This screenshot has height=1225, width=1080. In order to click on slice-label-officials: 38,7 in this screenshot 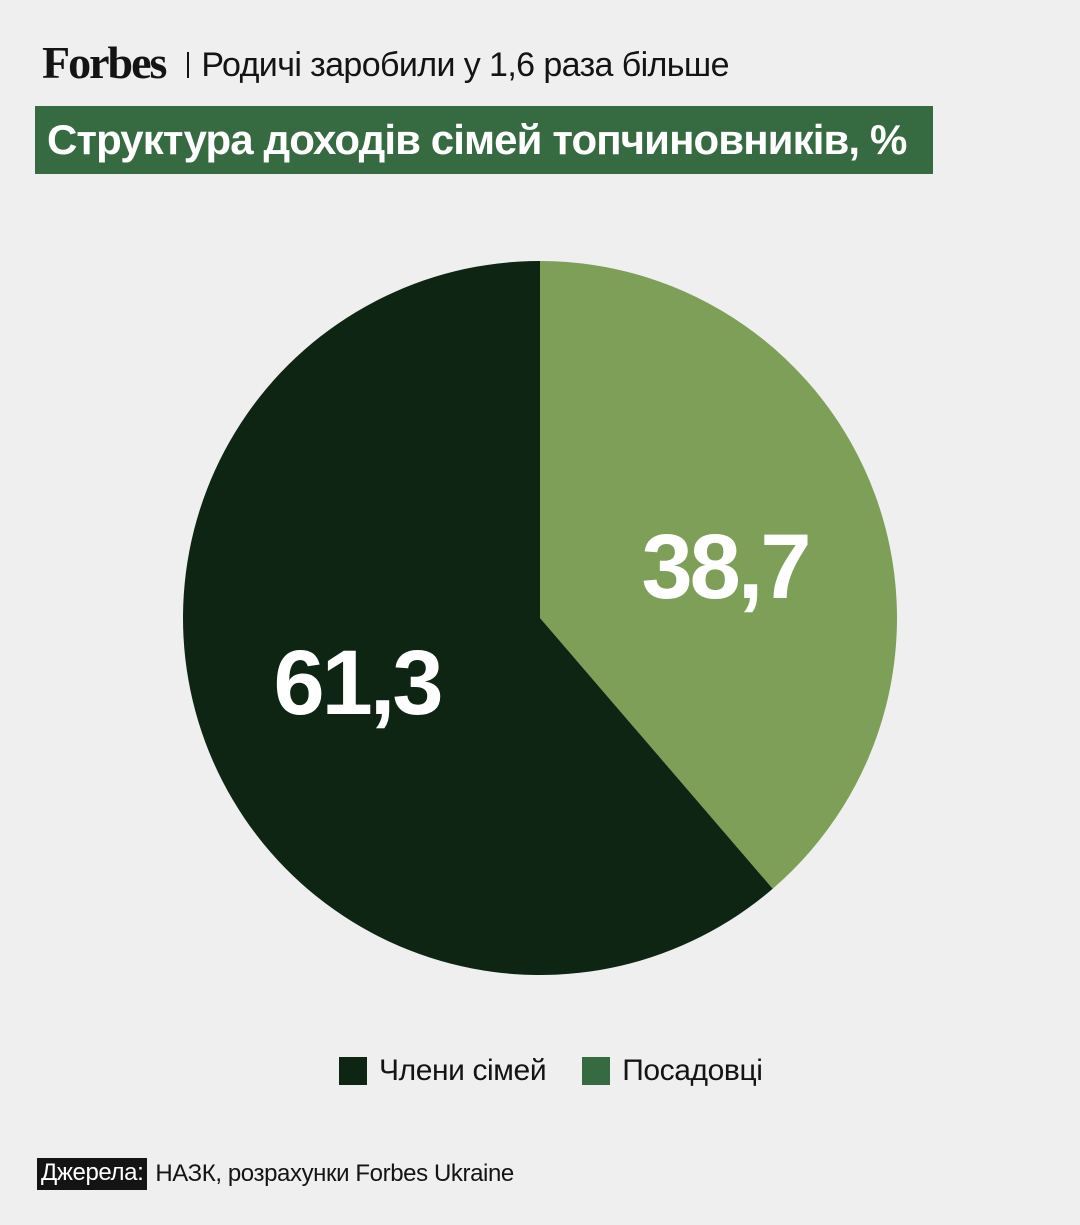, I will do `click(724, 567)`.